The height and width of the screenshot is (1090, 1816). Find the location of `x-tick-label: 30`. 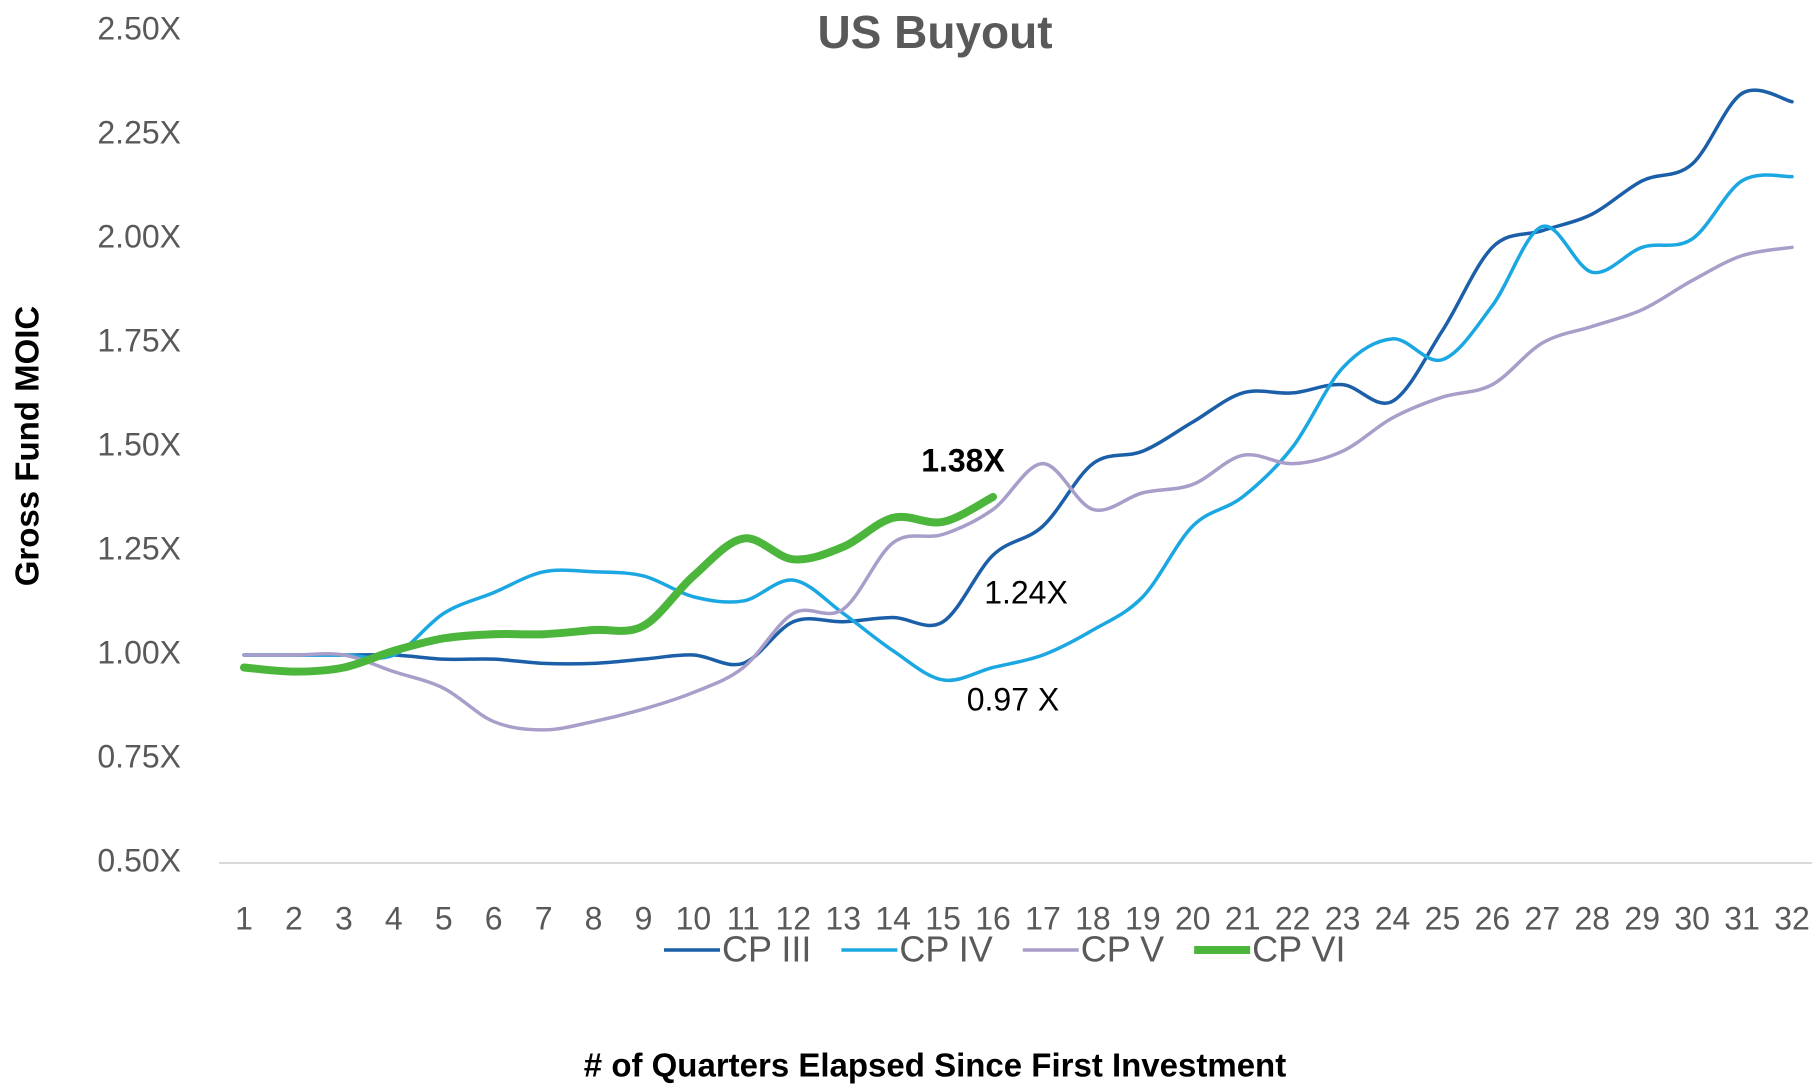

x-tick-label: 30 is located at coordinates (1692, 918).